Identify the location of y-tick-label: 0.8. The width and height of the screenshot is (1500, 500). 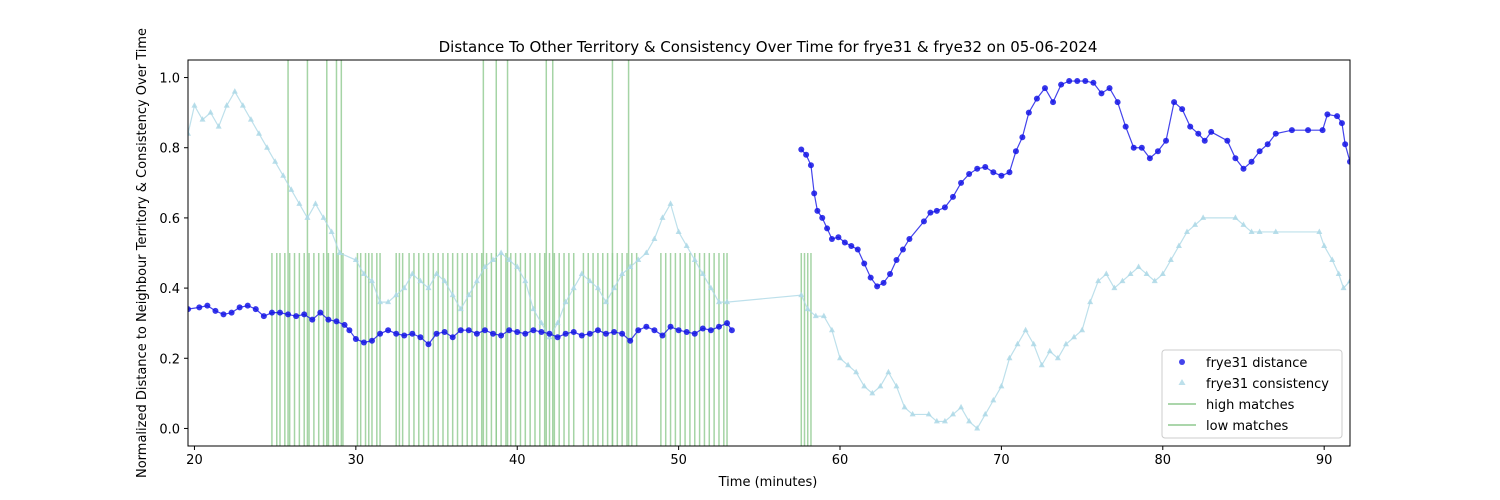
(169, 149).